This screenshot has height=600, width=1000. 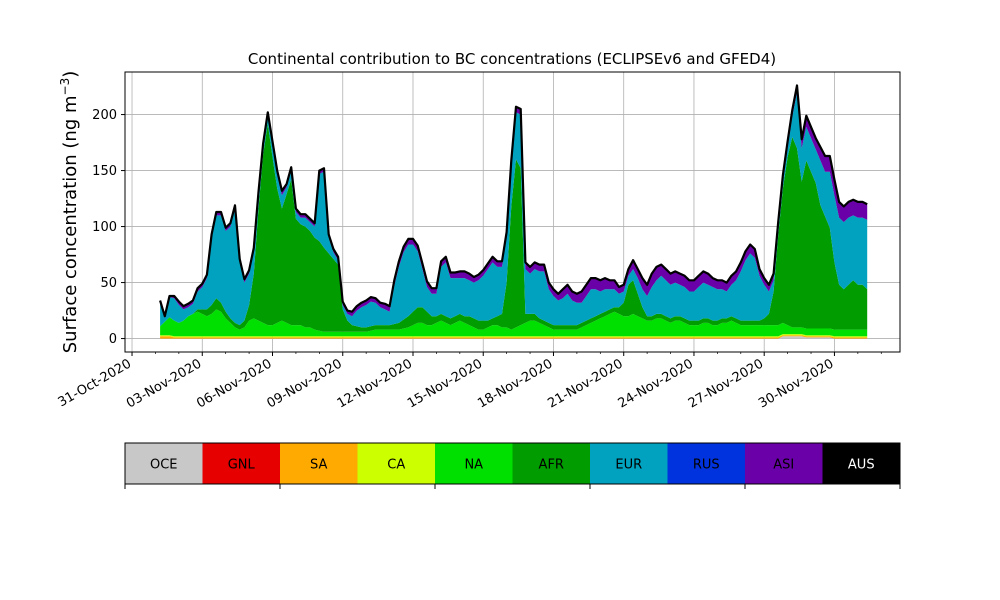 I want to click on legend-label-na: NA, so click(x=473, y=465).